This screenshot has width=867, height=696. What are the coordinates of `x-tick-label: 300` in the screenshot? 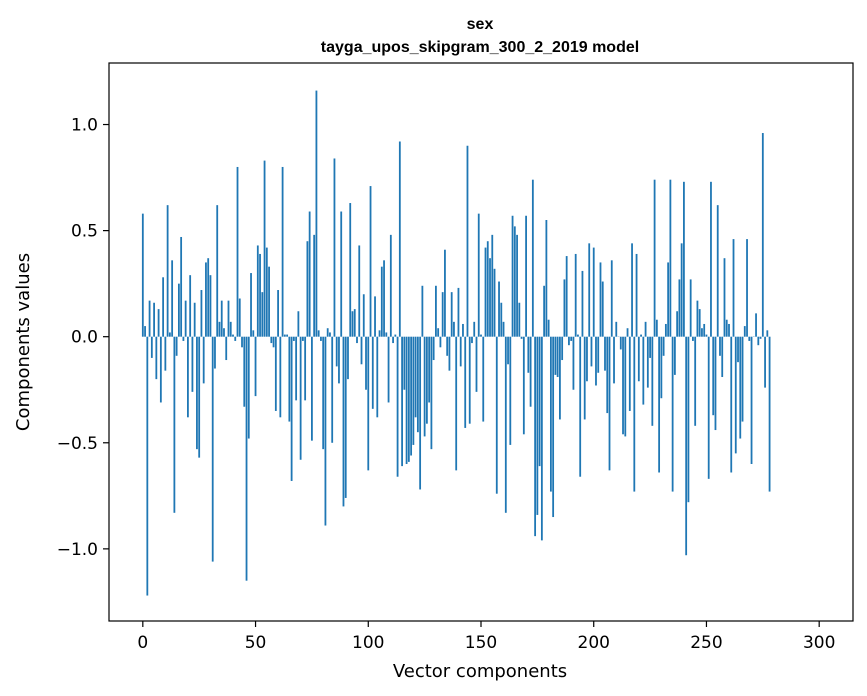 It's located at (819, 643).